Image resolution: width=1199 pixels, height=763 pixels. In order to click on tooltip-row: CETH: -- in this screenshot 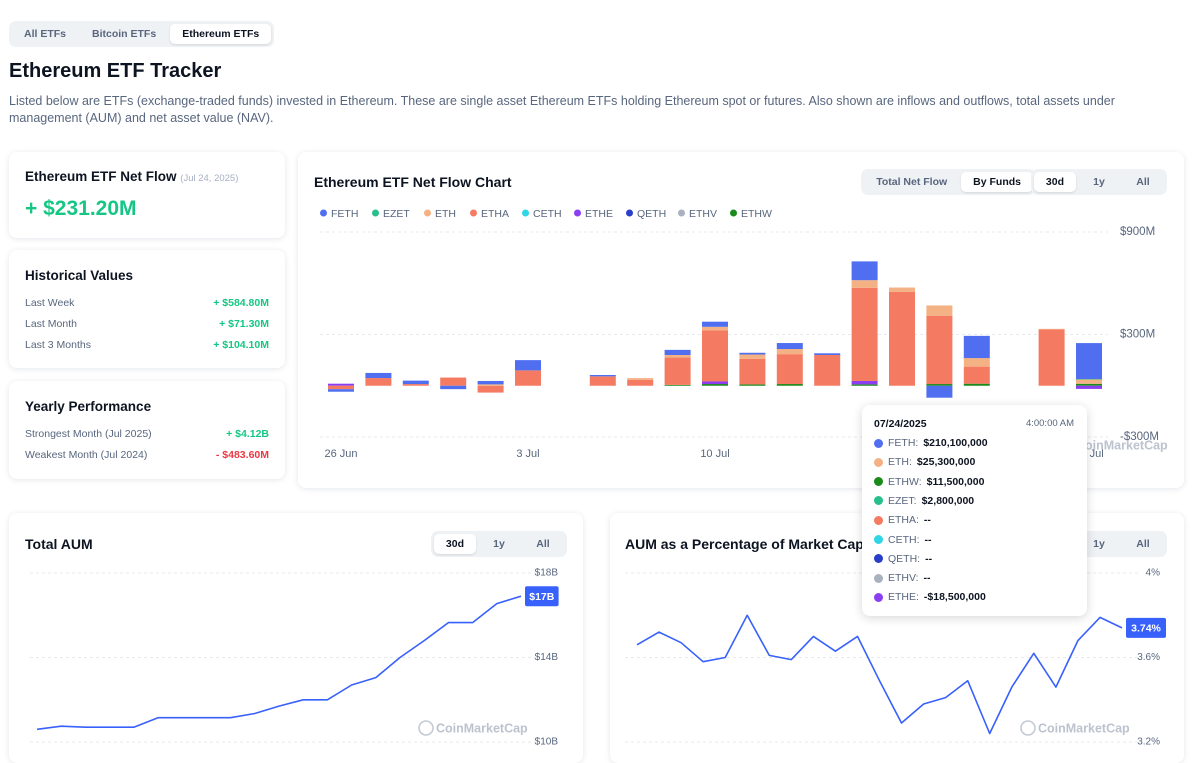, I will do `click(903, 540)`.